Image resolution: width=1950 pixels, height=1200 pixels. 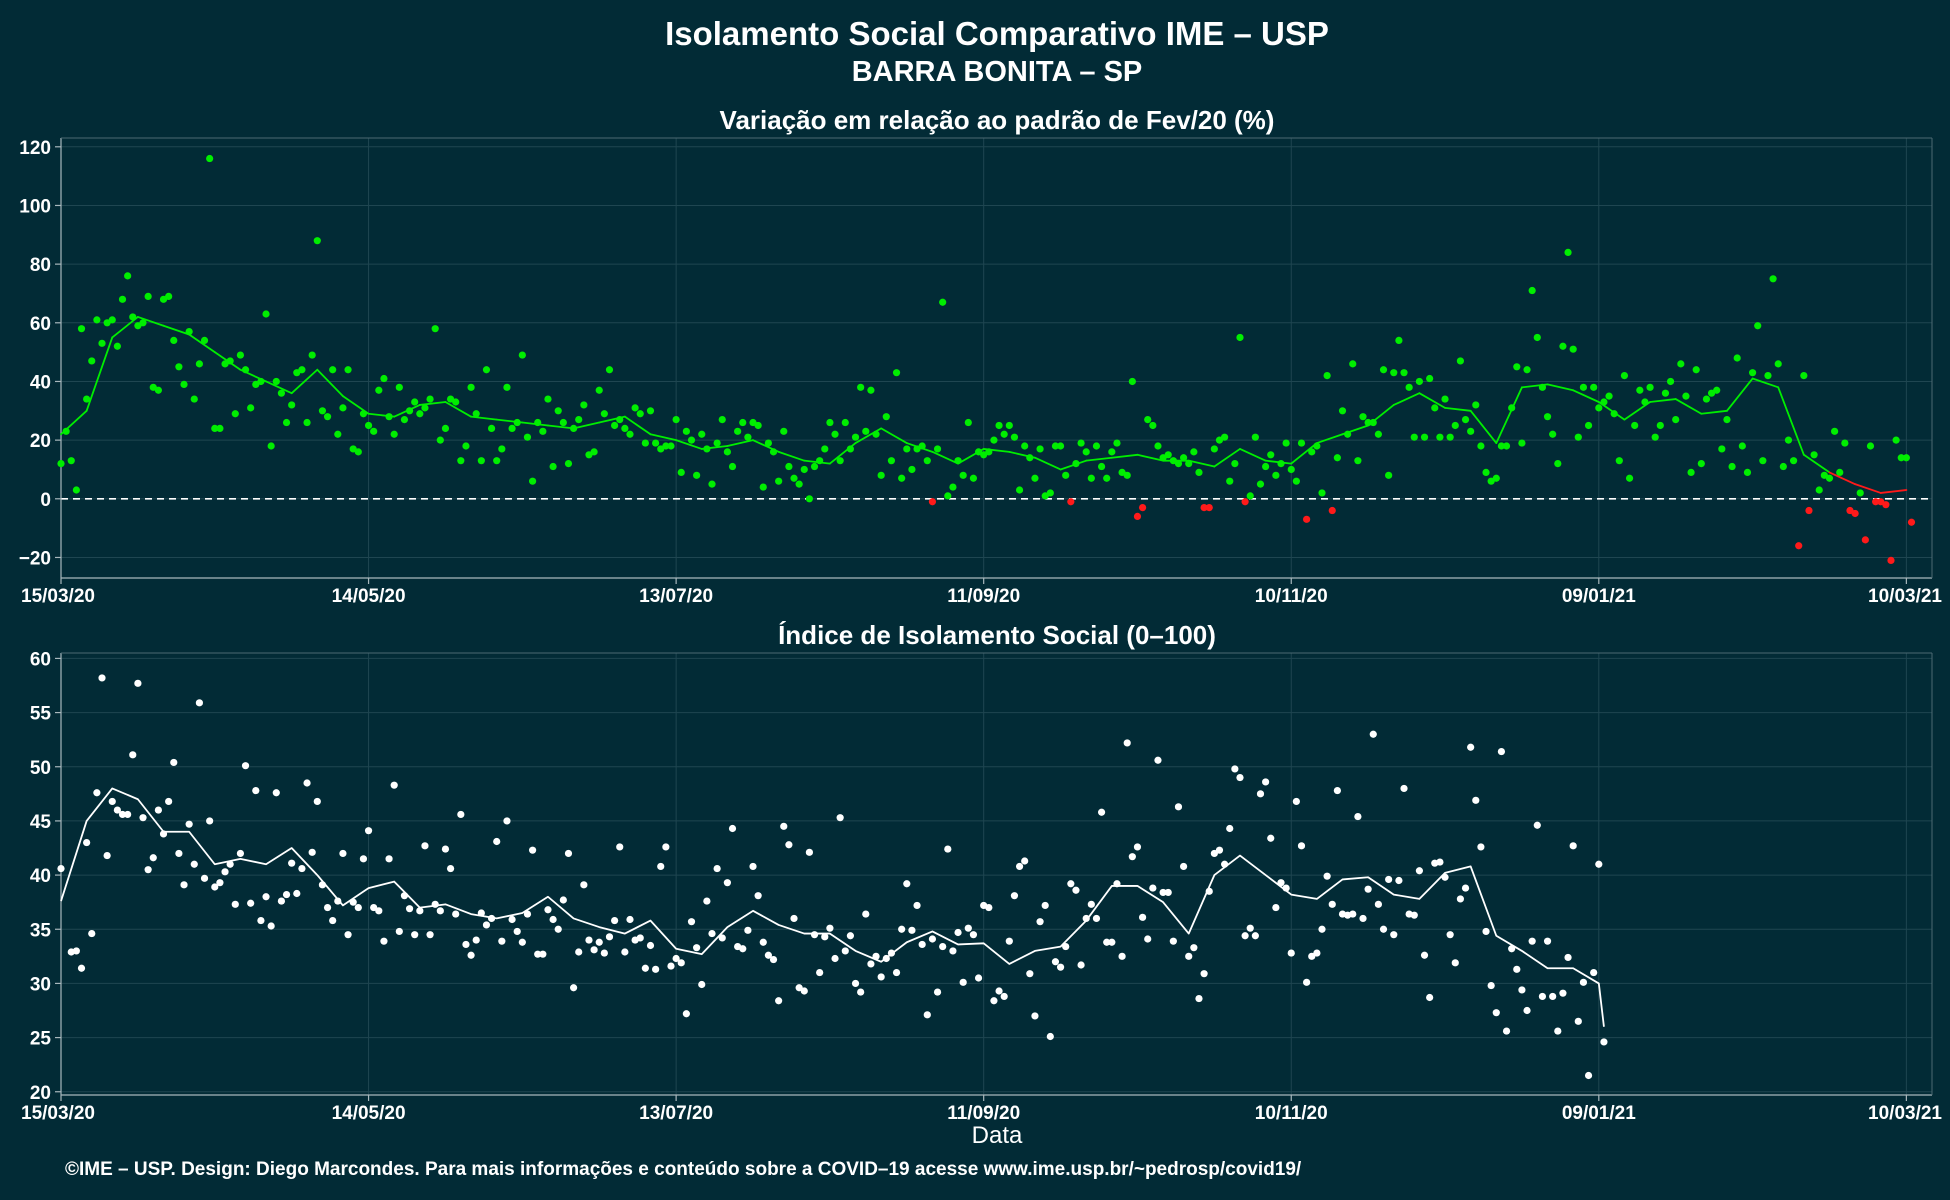 What do you see at coordinates (40, 876) in the screenshot?
I see `y-tick-label: 40` at bounding box center [40, 876].